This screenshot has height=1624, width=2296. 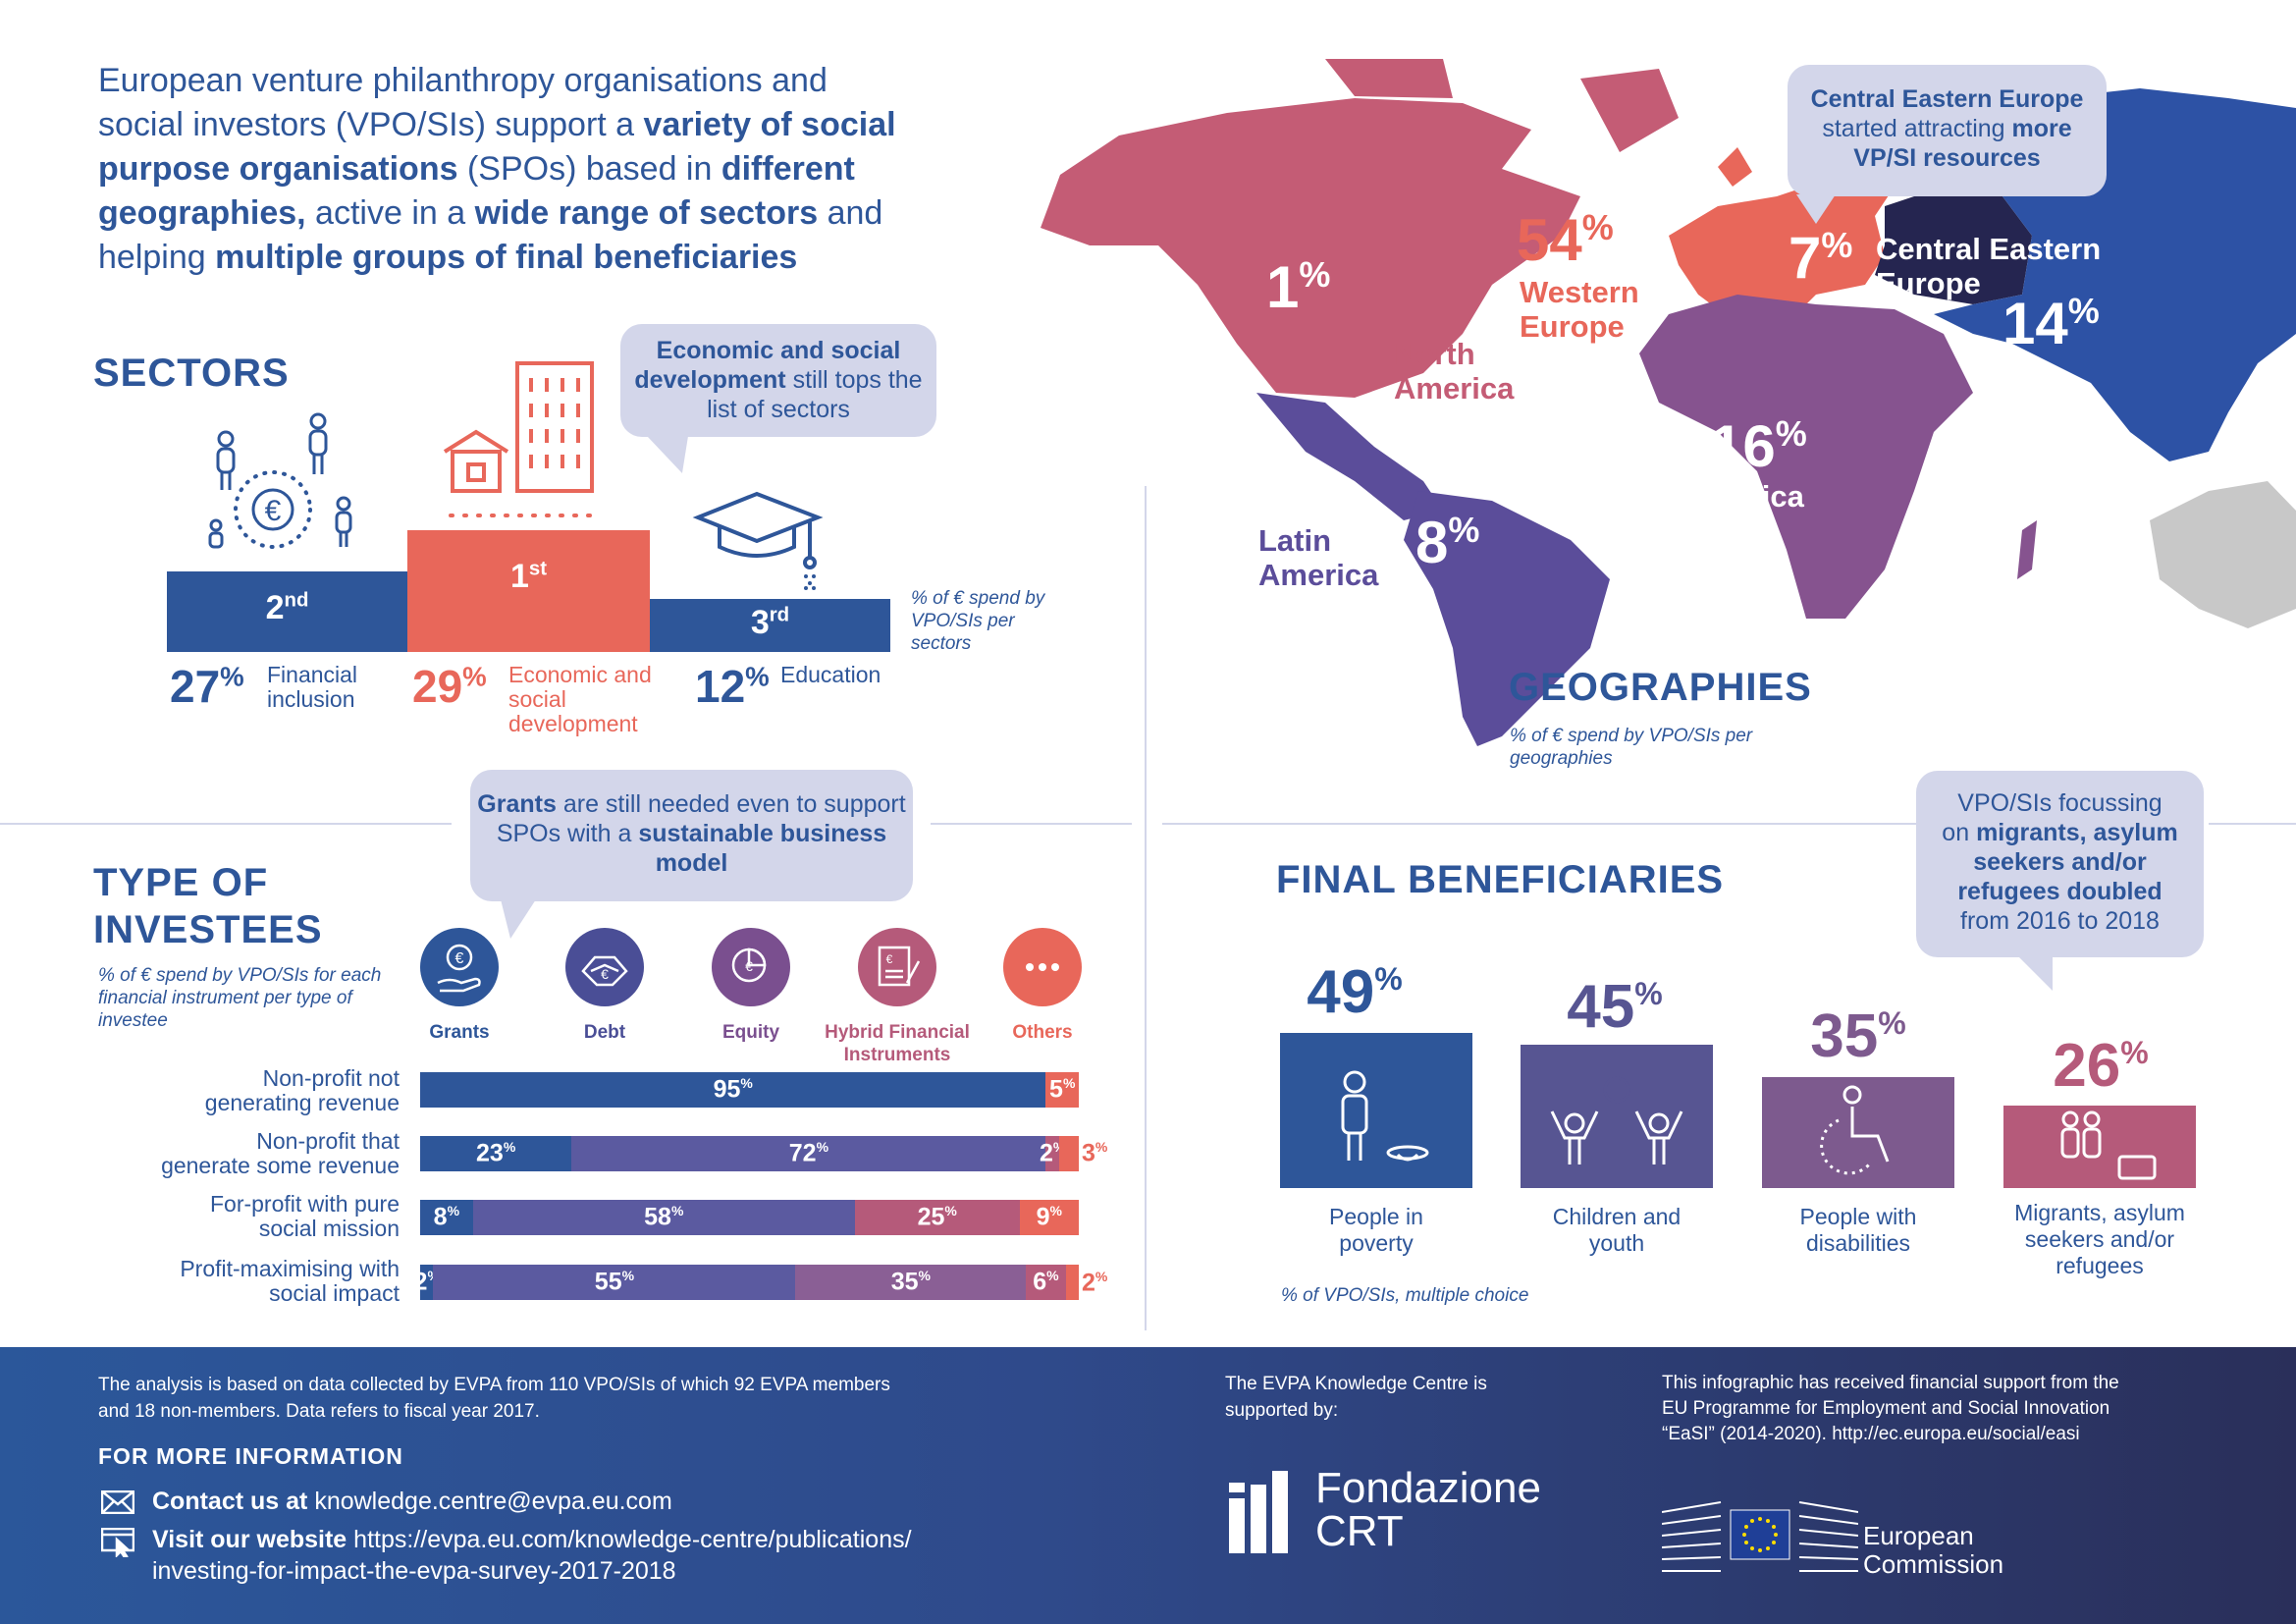 I want to click on geographies-heading: GEOGRAPHIES, so click(x=1660, y=687).